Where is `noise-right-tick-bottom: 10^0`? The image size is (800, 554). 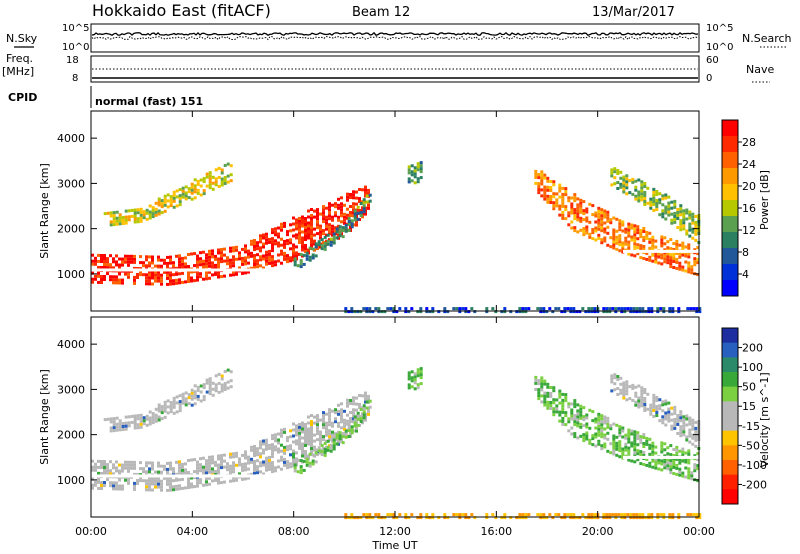
noise-right-tick-bottom: 10^0 is located at coordinates (719, 47).